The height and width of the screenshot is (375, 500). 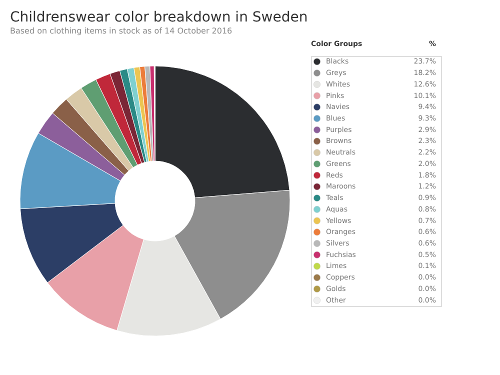 I want to click on chart-title: Childrenswear color breakdown in Sweden, so click(x=159, y=18).